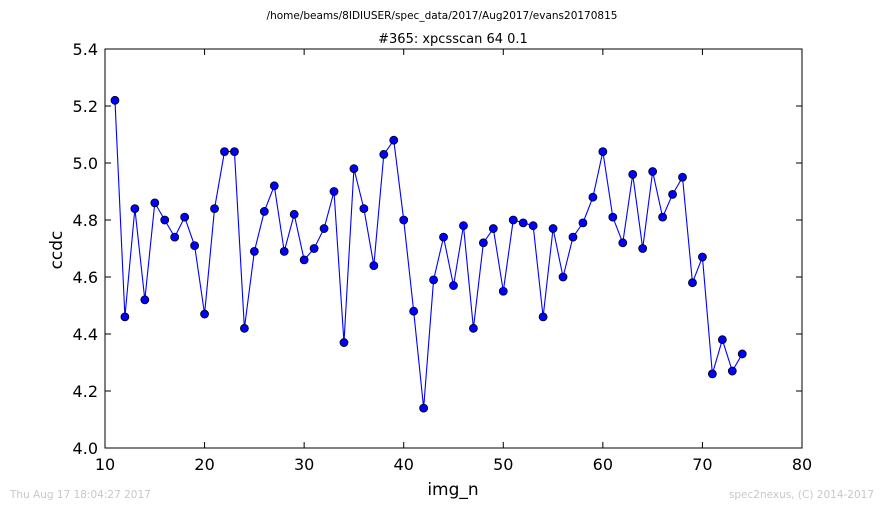 This screenshot has height=509, width=884. What do you see at coordinates (85, 220) in the screenshot?
I see `y-tick-label: 4.8` at bounding box center [85, 220].